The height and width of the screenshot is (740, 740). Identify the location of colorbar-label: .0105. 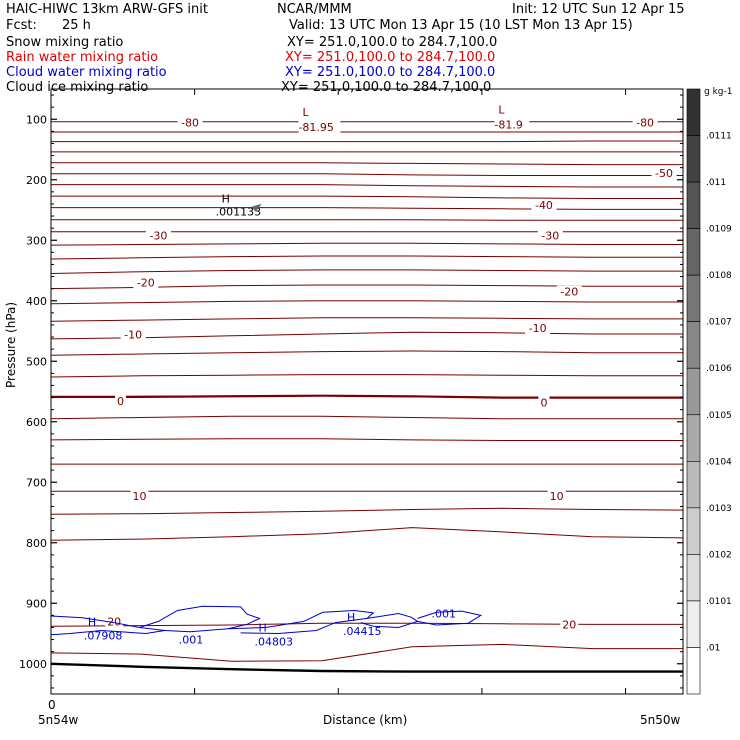
(719, 416).